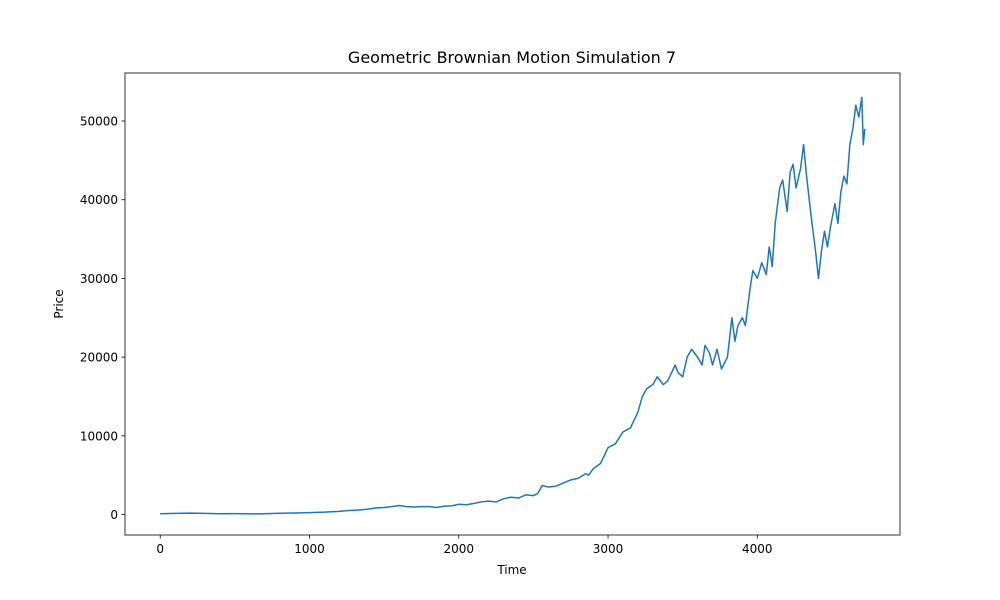  I want to click on y-tick-label: 50000, so click(99, 122).